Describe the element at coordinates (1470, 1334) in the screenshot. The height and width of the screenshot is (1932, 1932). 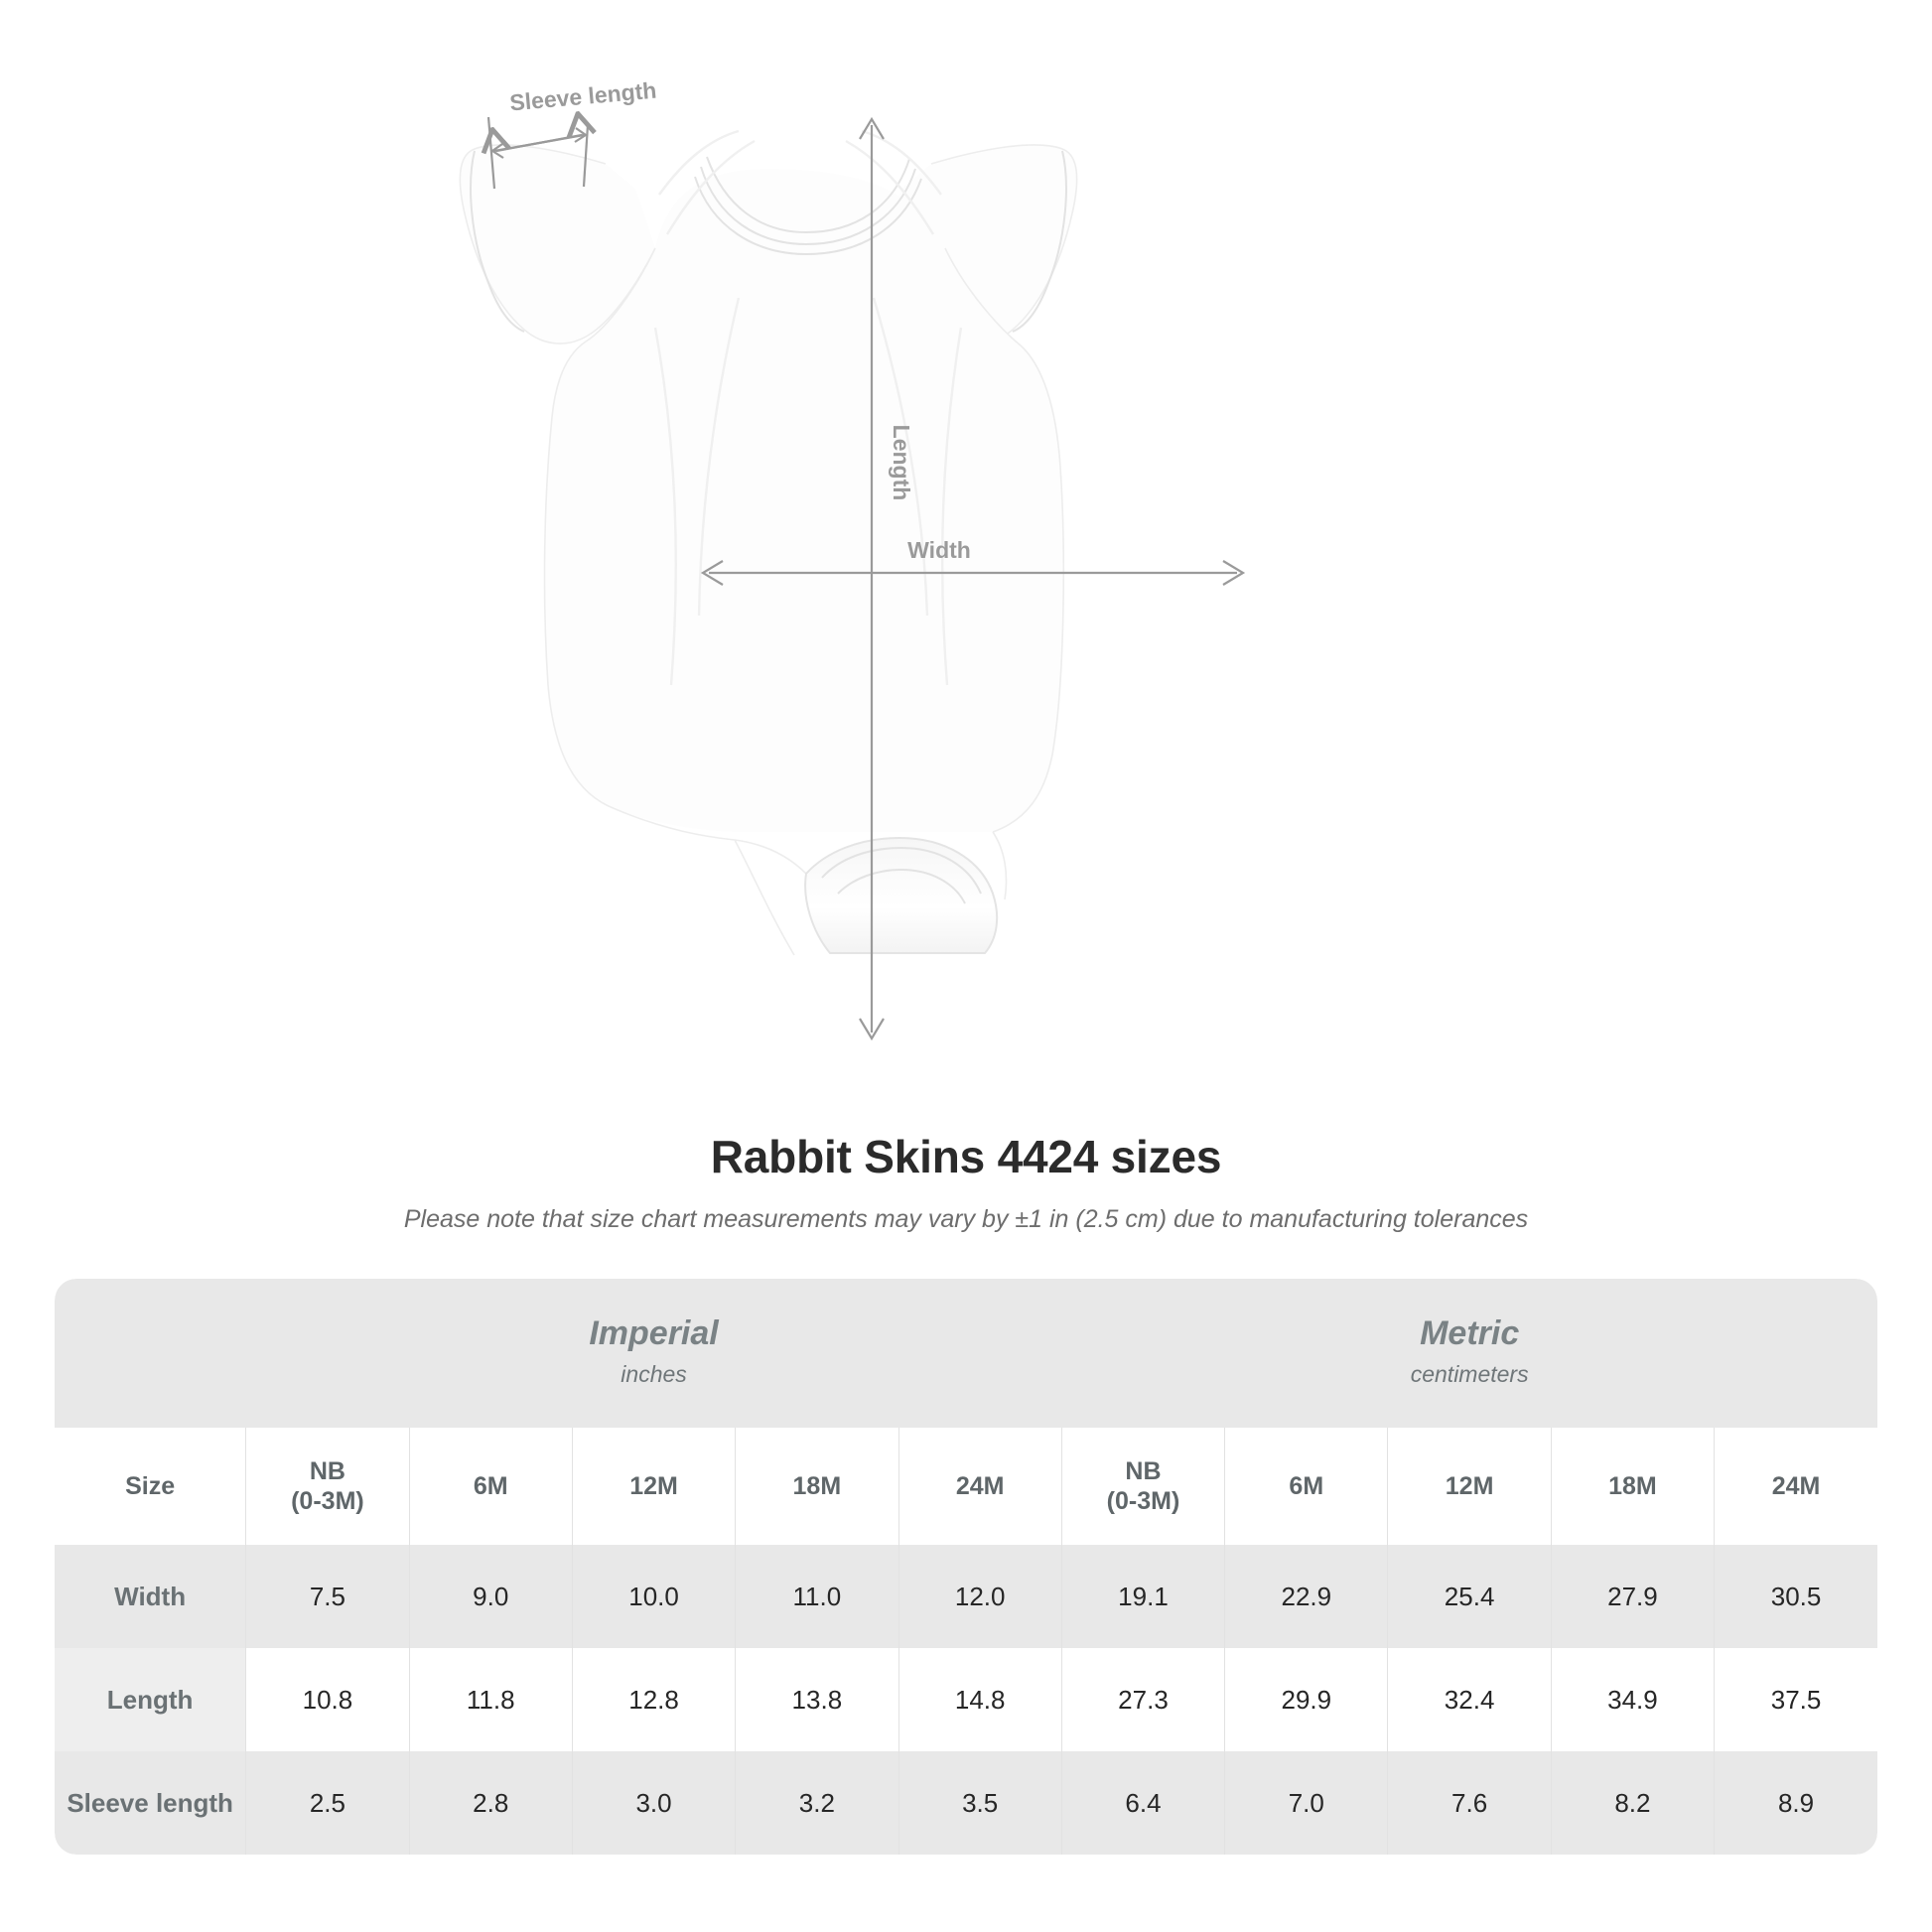
I see `unit-name-metric: Metric` at that location.